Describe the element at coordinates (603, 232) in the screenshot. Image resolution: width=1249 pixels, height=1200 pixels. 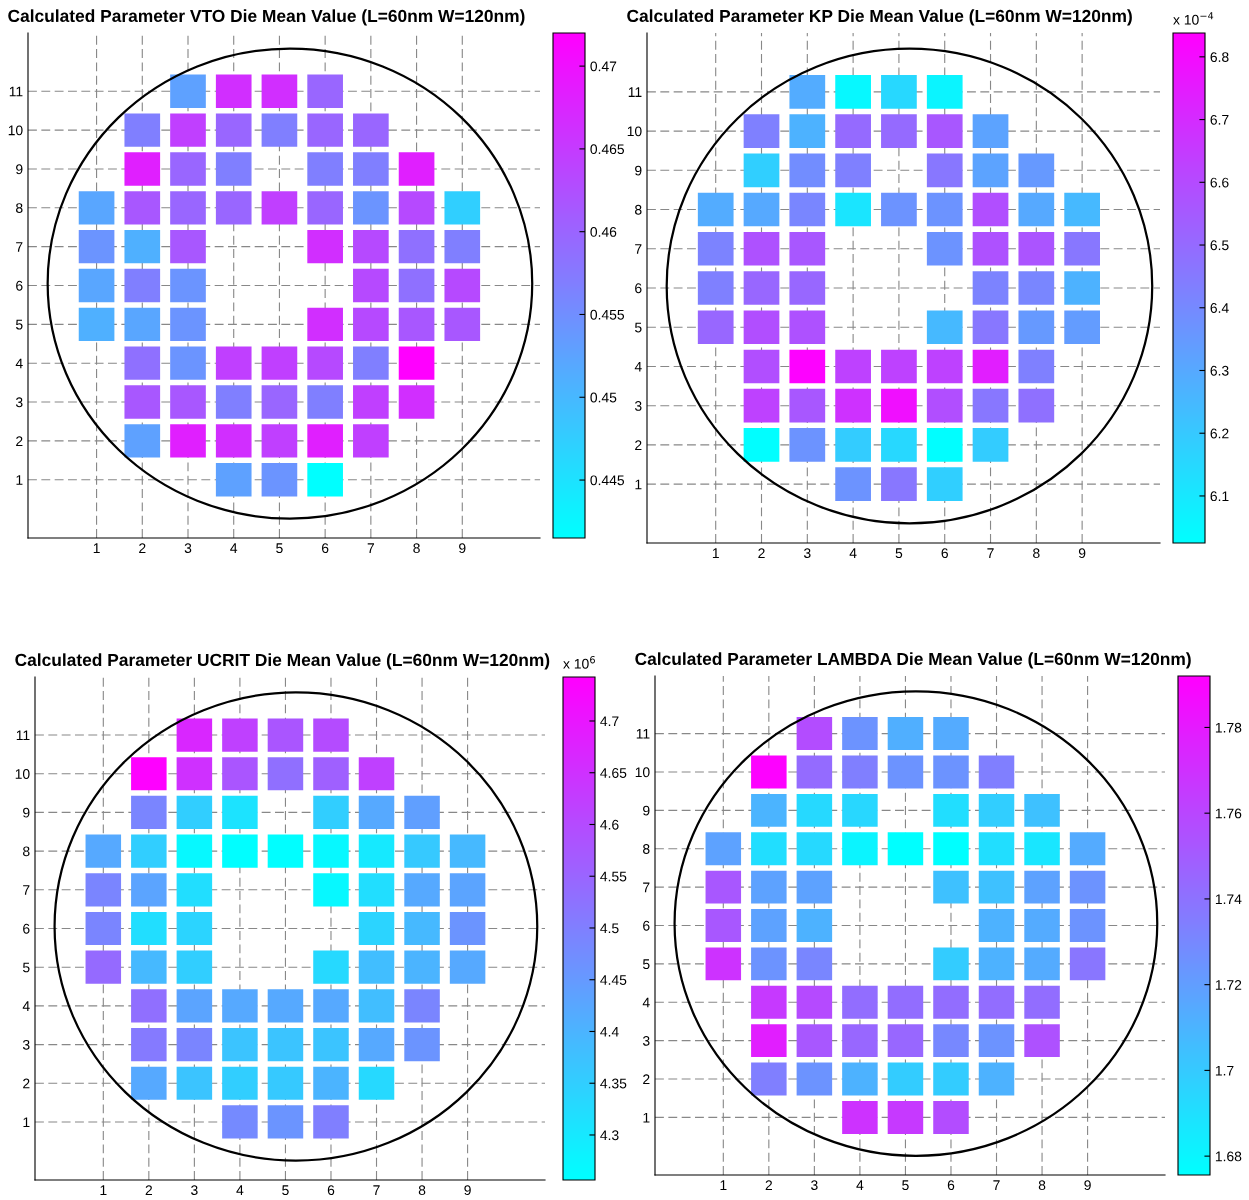
I see `color-bar-label: 0.46` at that location.